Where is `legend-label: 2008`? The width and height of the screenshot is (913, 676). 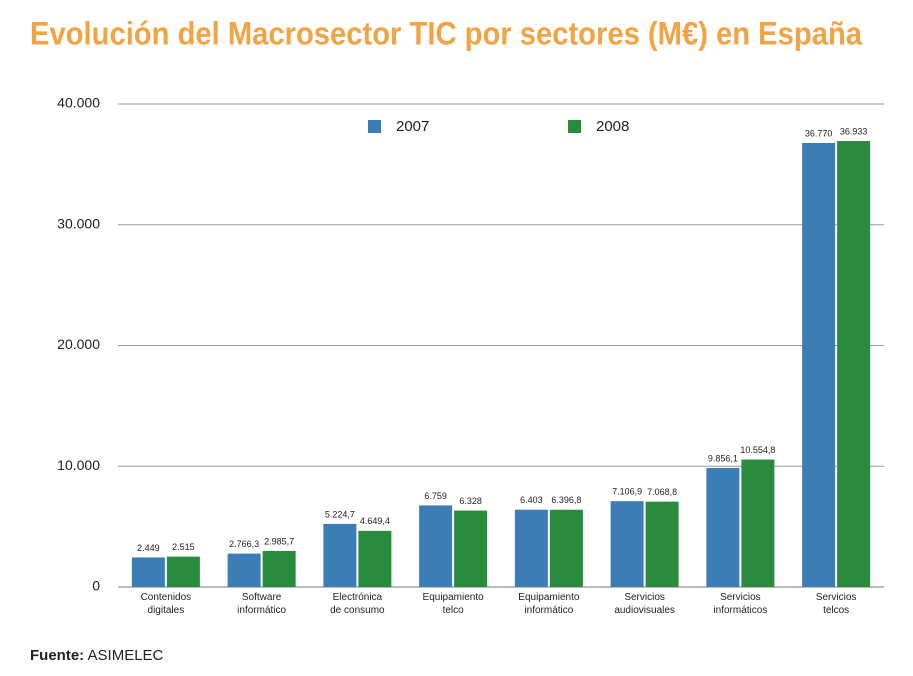
legend-label: 2008 is located at coordinates (612, 126).